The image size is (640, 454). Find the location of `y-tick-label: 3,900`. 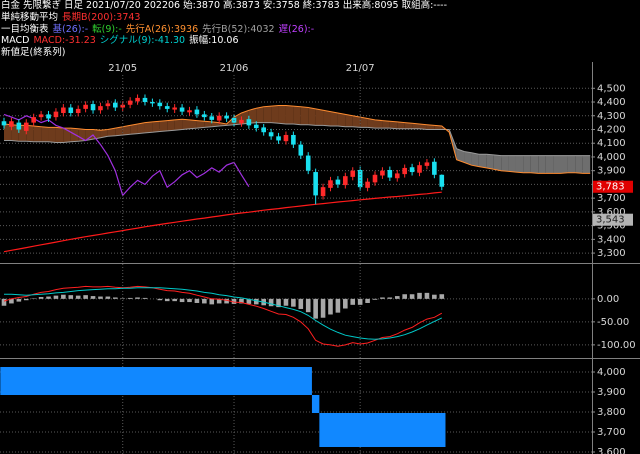

y-tick-label: 3,900 is located at coordinates (611, 171).